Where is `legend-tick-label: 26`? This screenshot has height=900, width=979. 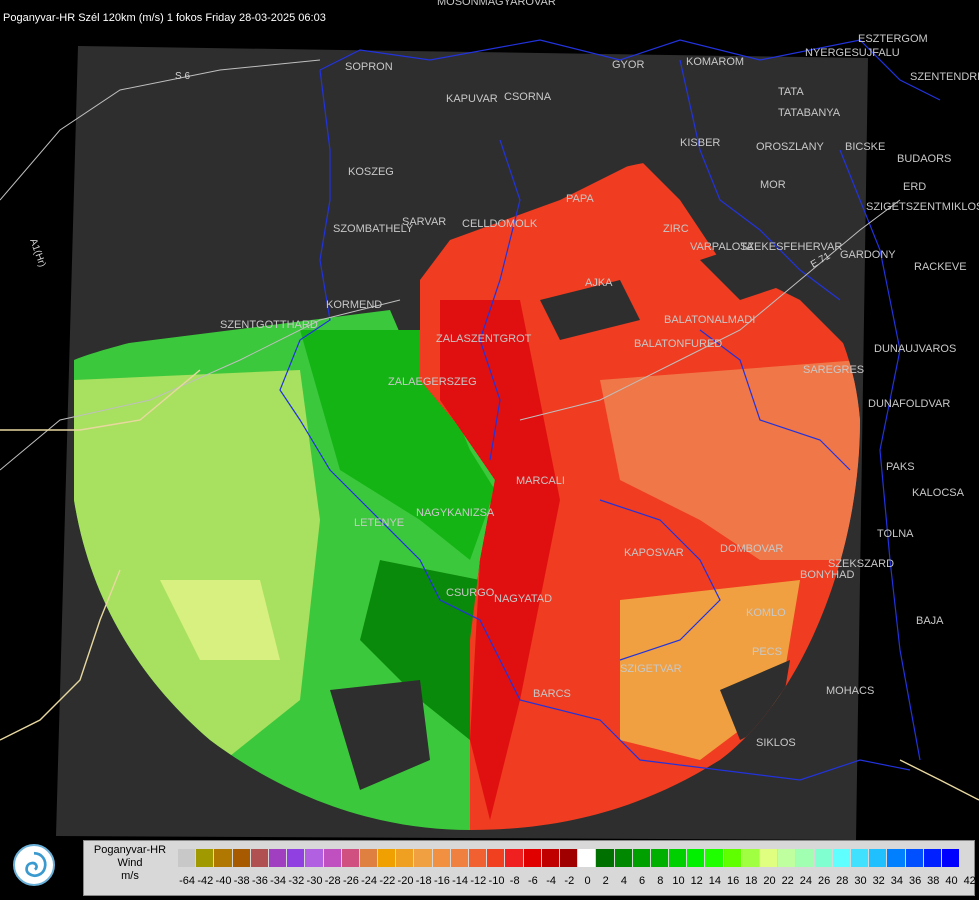
legend-tick-label: 26 is located at coordinates (824, 881).